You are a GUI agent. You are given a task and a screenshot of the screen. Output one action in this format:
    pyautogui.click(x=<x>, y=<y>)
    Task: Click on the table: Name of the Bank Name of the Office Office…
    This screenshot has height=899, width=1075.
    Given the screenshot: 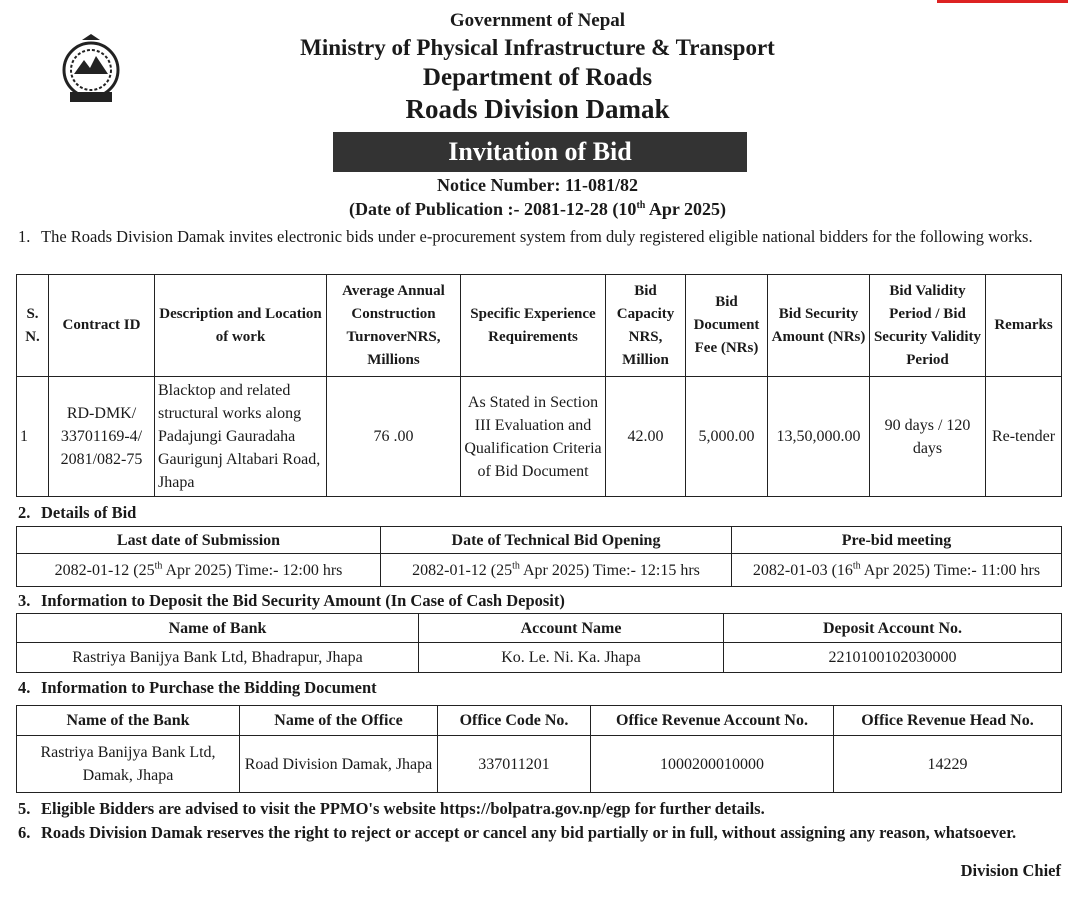 What is the action you would take?
    pyautogui.click(x=539, y=749)
    